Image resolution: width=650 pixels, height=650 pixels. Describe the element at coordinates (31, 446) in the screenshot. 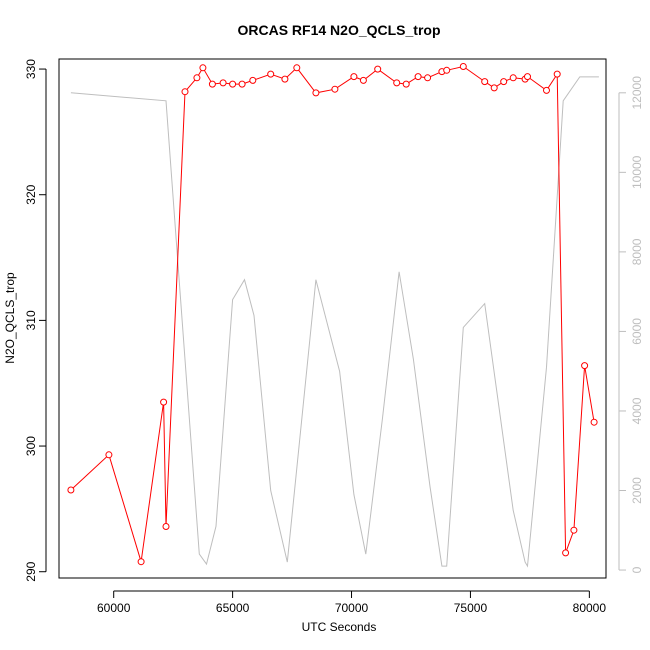

I see `y-tick-label: 300` at that location.